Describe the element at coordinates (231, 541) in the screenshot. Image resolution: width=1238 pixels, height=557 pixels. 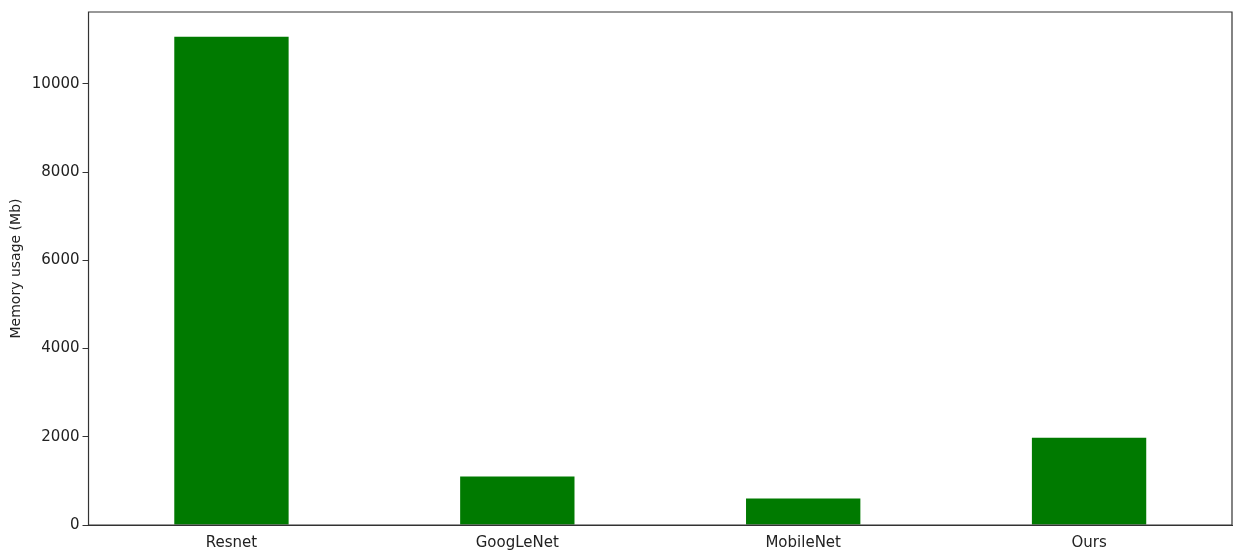
I see `x-tick-label: Resnet` at that location.